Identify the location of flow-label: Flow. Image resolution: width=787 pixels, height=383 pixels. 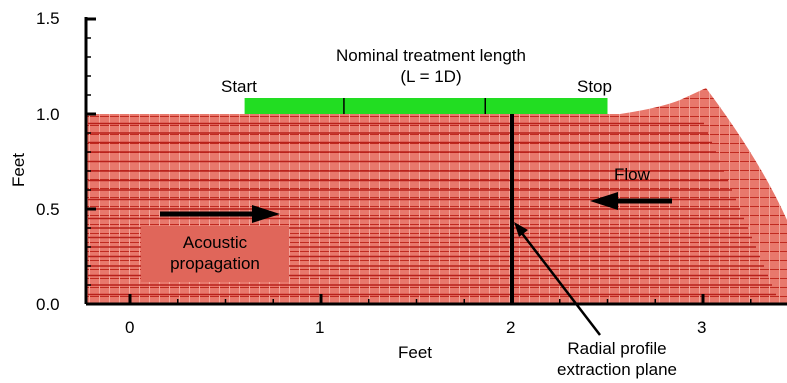
(632, 174).